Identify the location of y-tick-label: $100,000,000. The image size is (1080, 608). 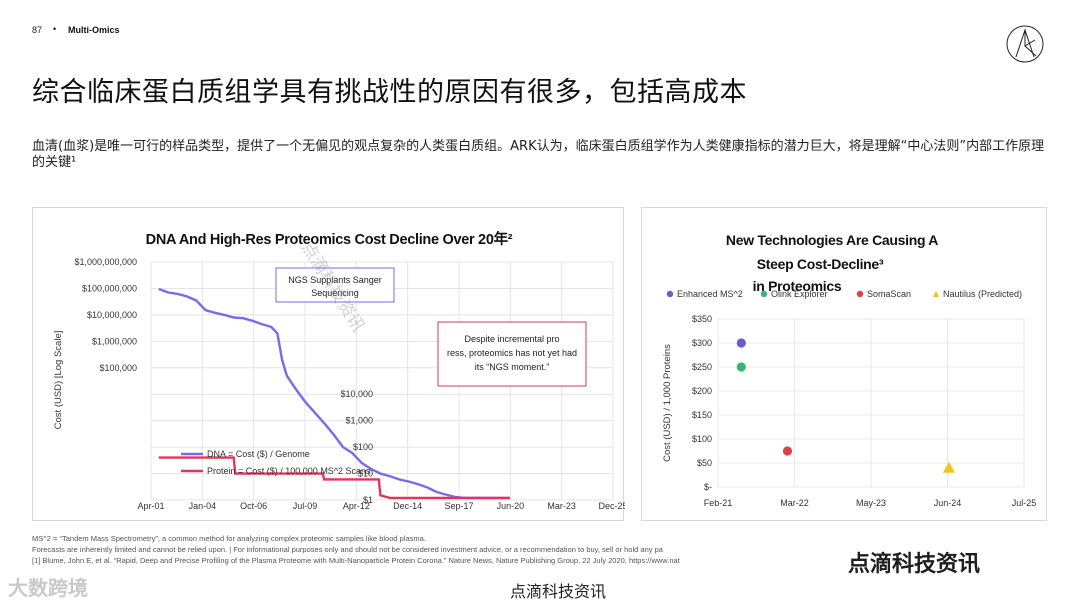
(109, 288).